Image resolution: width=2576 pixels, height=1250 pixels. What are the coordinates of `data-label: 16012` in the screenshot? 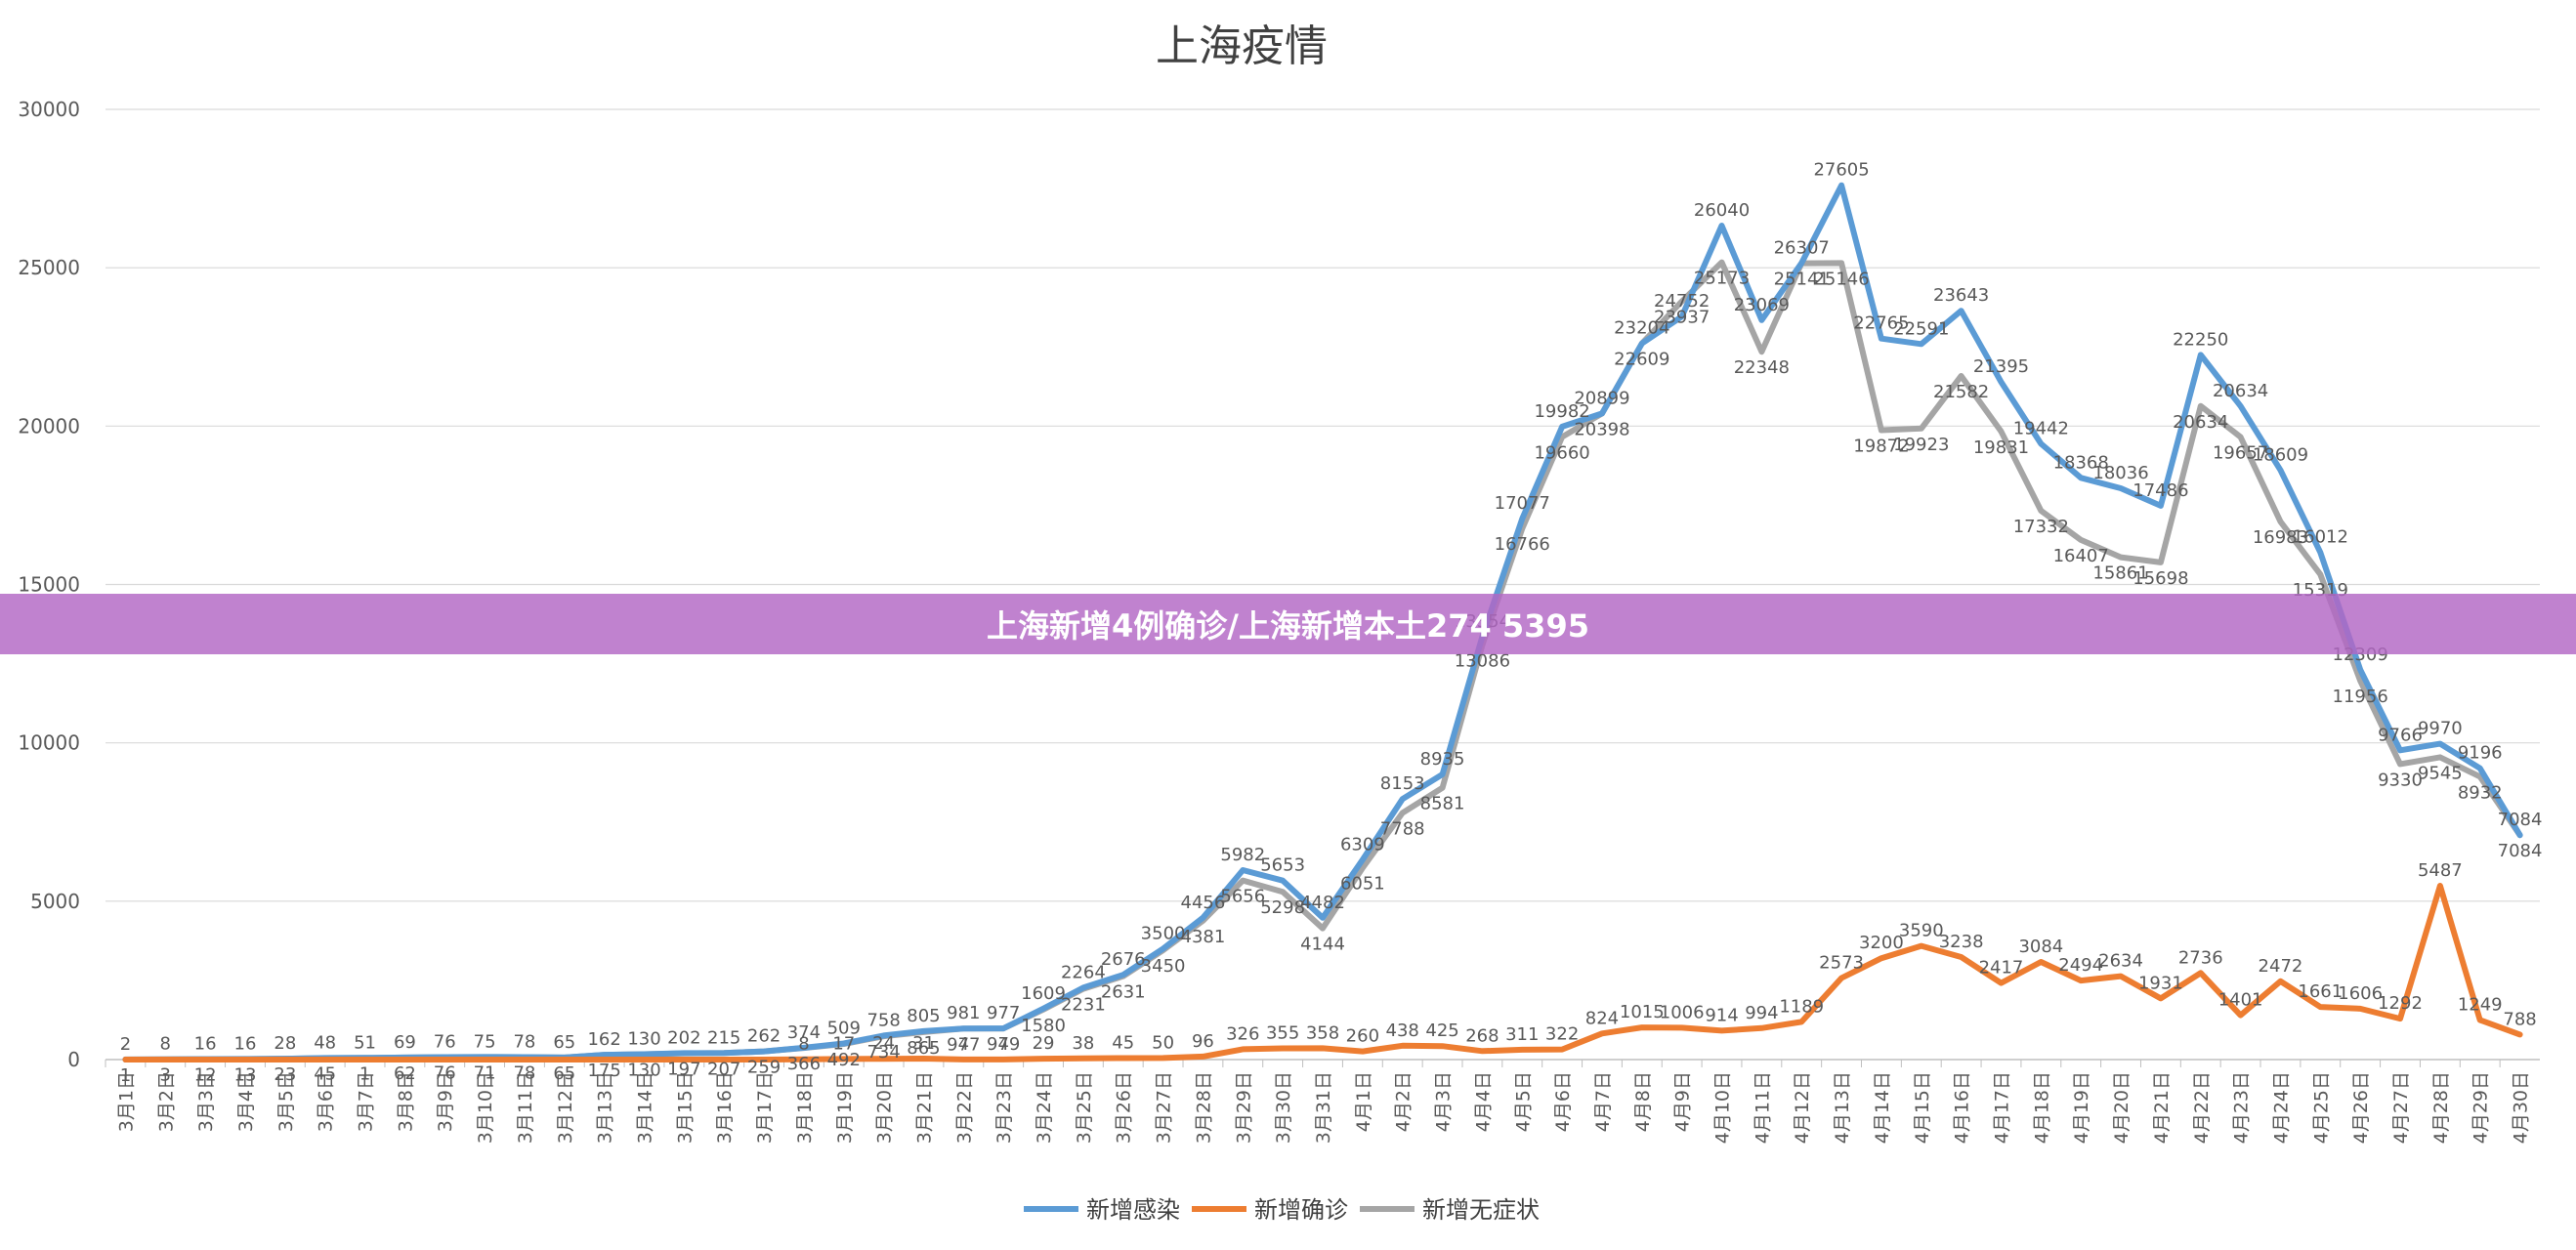 It's located at (2320, 537).